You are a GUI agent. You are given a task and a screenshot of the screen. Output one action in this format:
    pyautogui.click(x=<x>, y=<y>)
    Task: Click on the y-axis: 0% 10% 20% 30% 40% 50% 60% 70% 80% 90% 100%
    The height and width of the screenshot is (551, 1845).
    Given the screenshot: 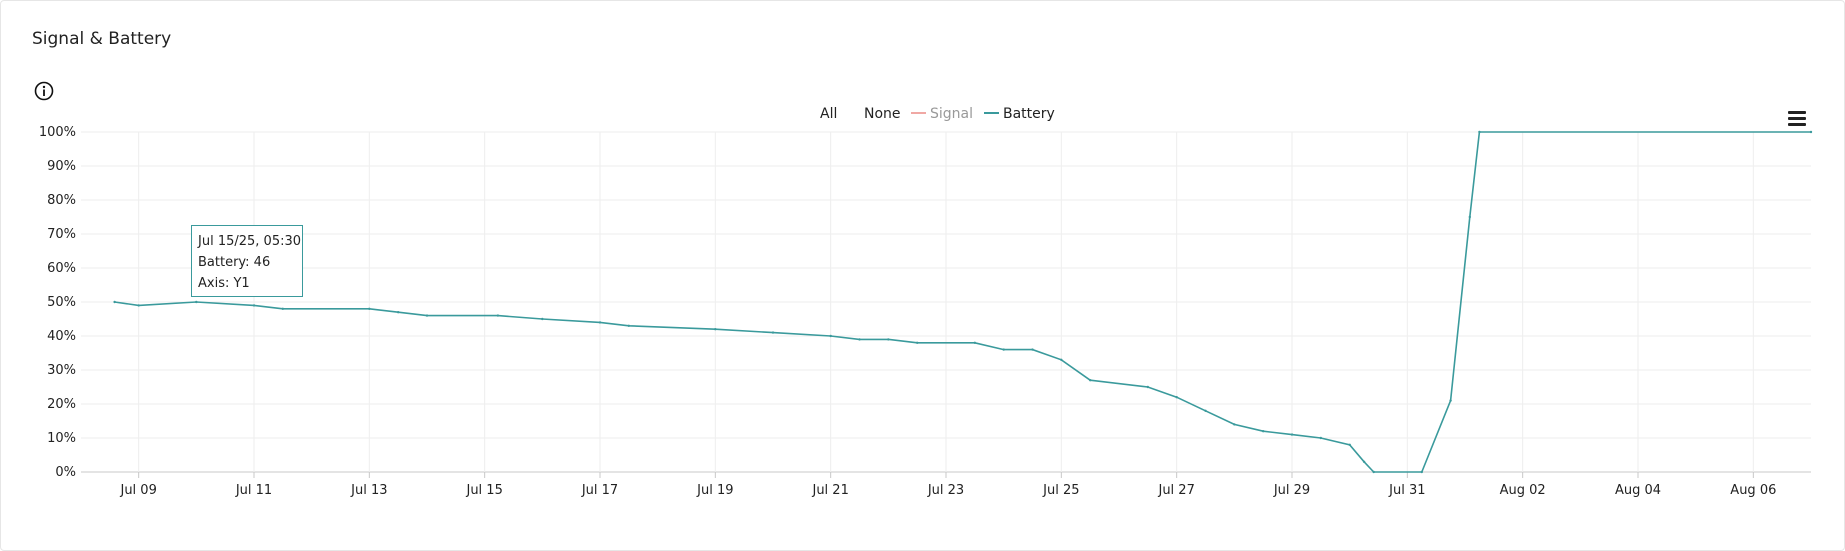 What is the action you would take?
    pyautogui.click(x=57, y=302)
    